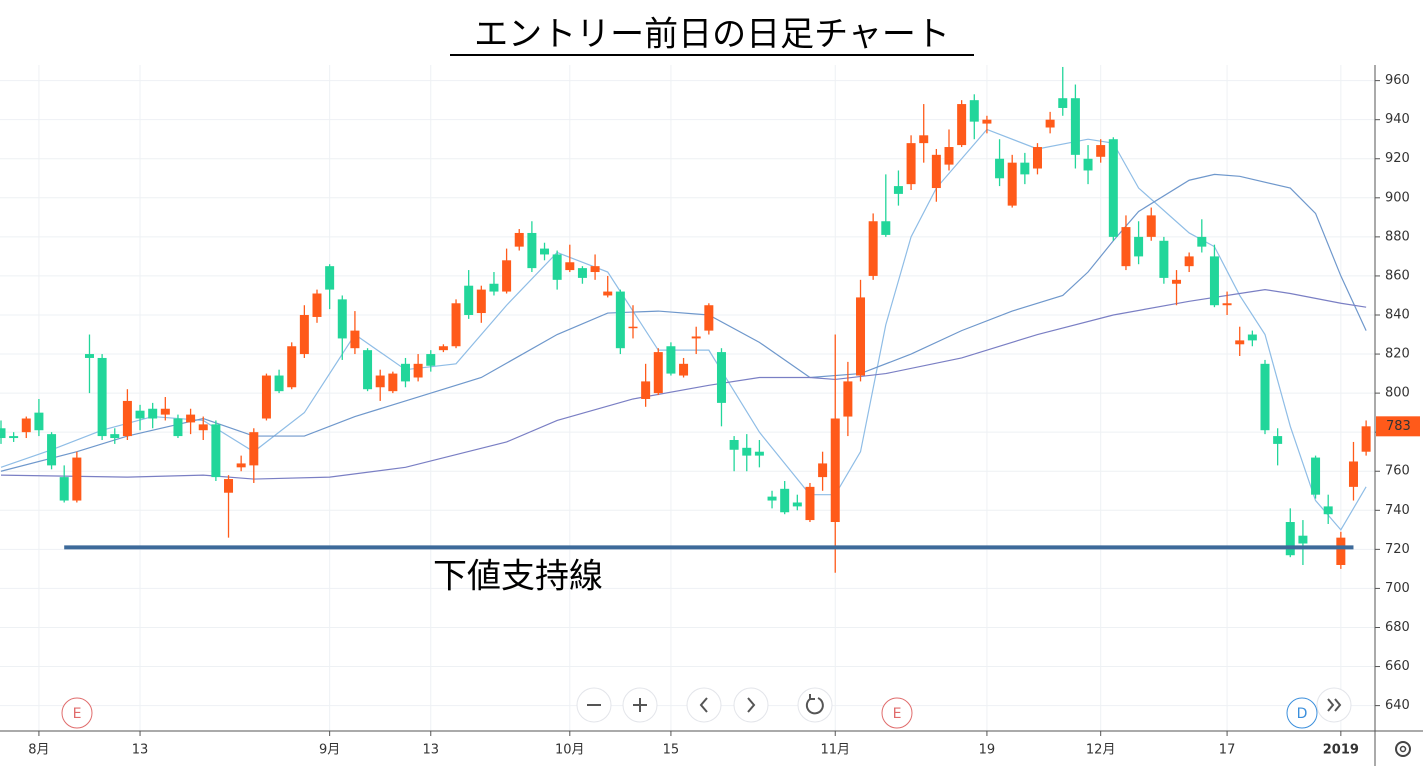  Describe the element at coordinates (140, 750) in the screenshot. I see `x-tick-label: 13` at that location.